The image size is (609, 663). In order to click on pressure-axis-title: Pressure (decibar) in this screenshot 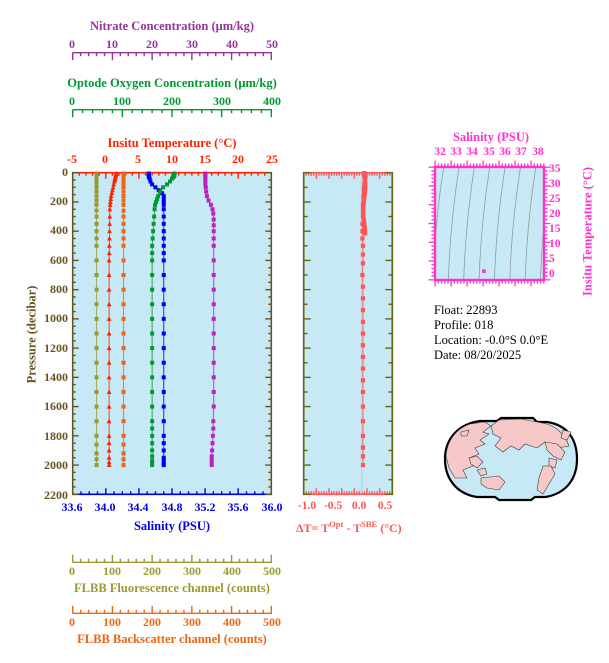, I will do `click(31, 334)`.